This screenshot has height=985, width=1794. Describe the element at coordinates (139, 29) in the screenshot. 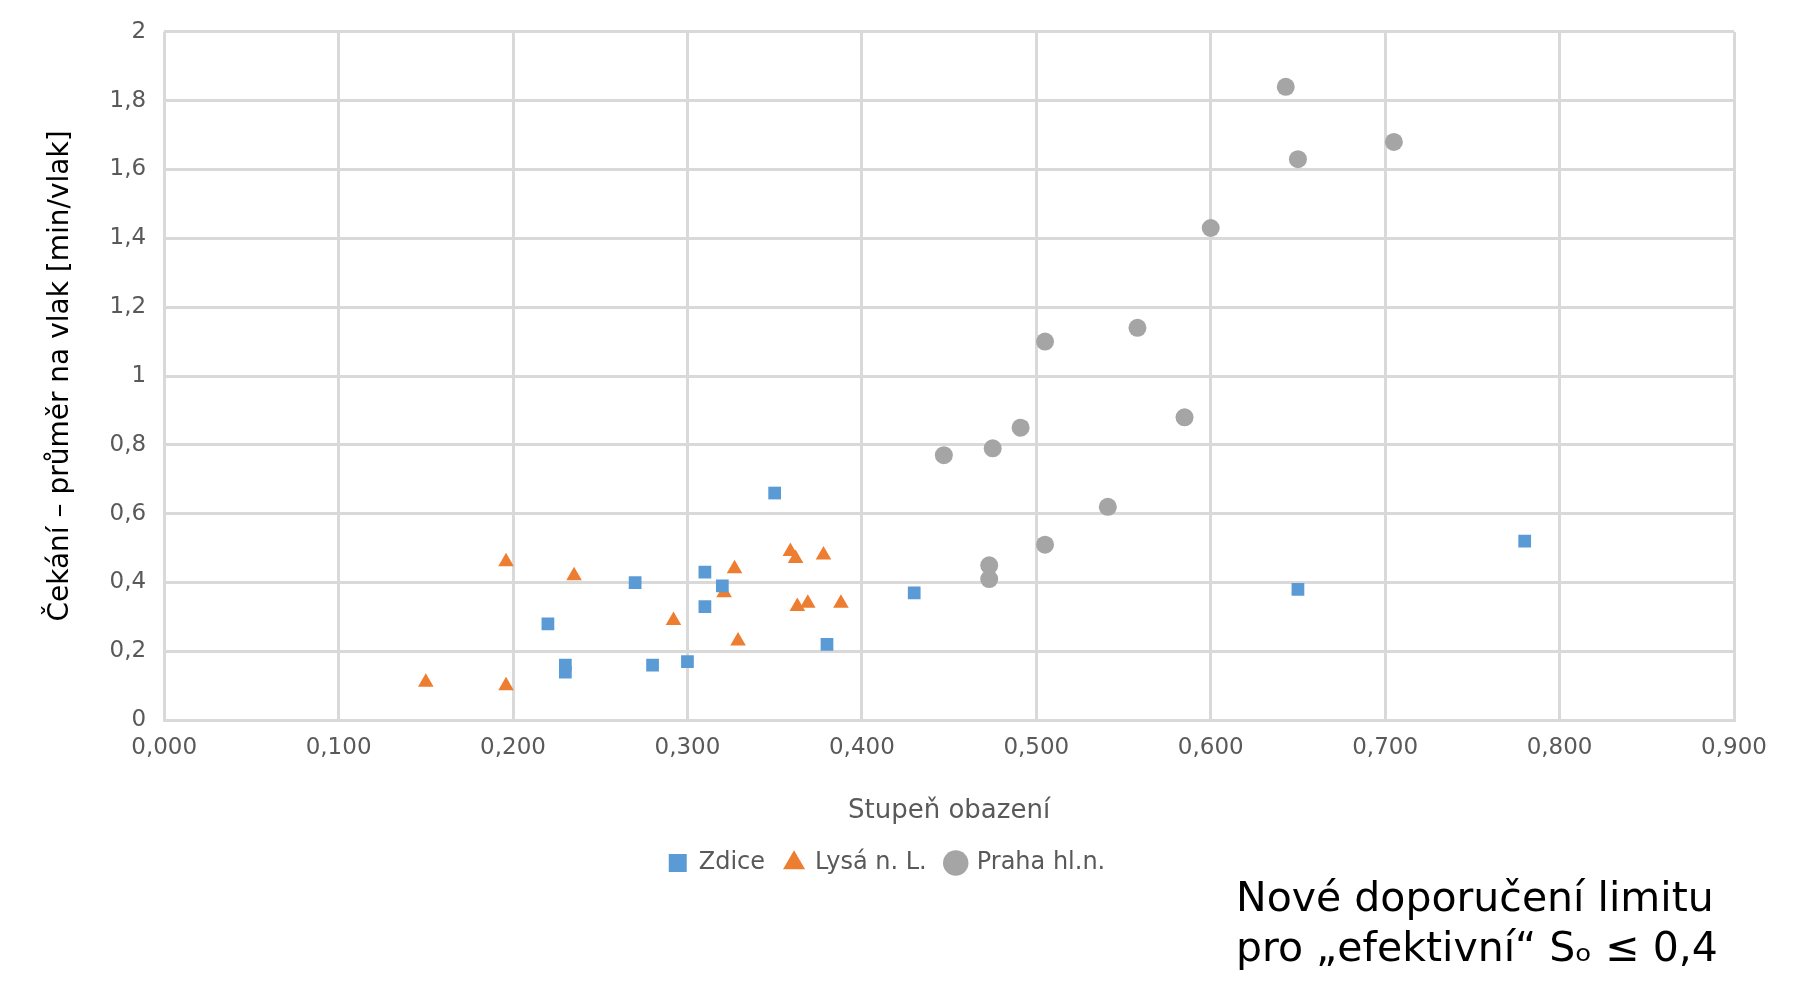

I see `y-tick-label: 2` at that location.